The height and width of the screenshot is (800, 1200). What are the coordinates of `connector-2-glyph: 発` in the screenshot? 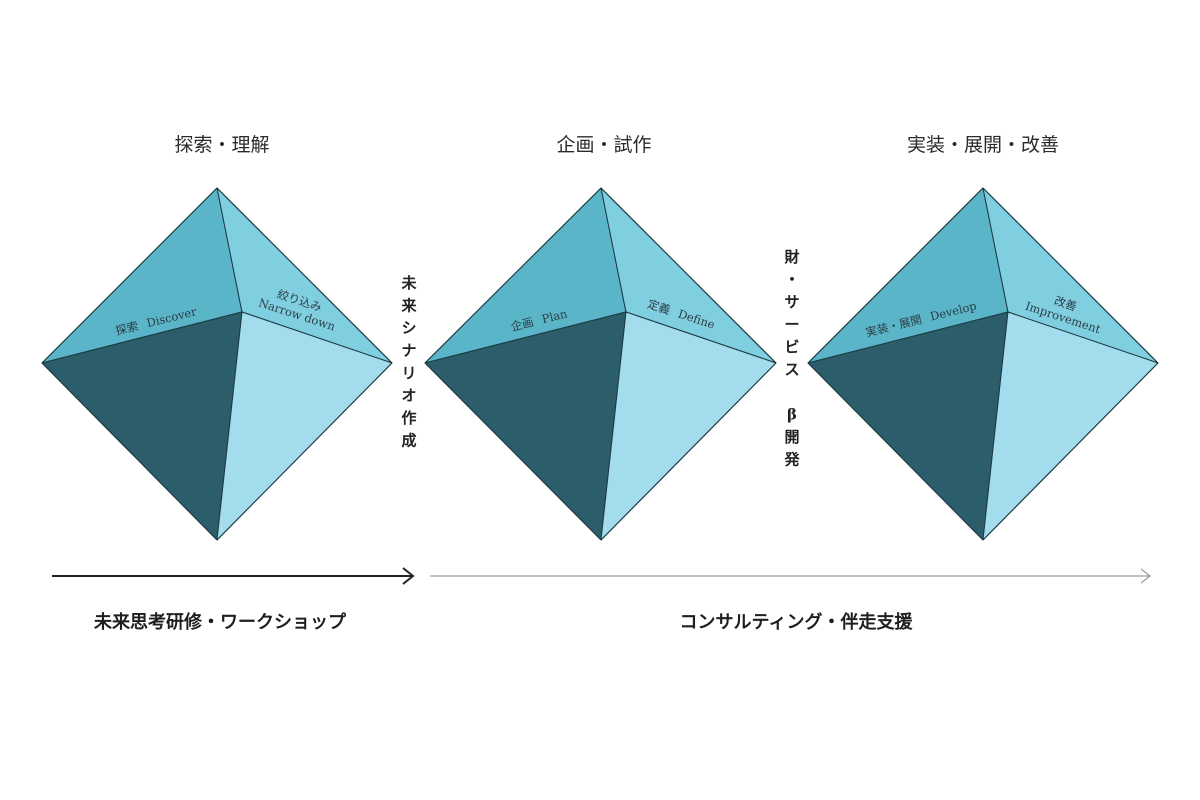 It's located at (791, 460).